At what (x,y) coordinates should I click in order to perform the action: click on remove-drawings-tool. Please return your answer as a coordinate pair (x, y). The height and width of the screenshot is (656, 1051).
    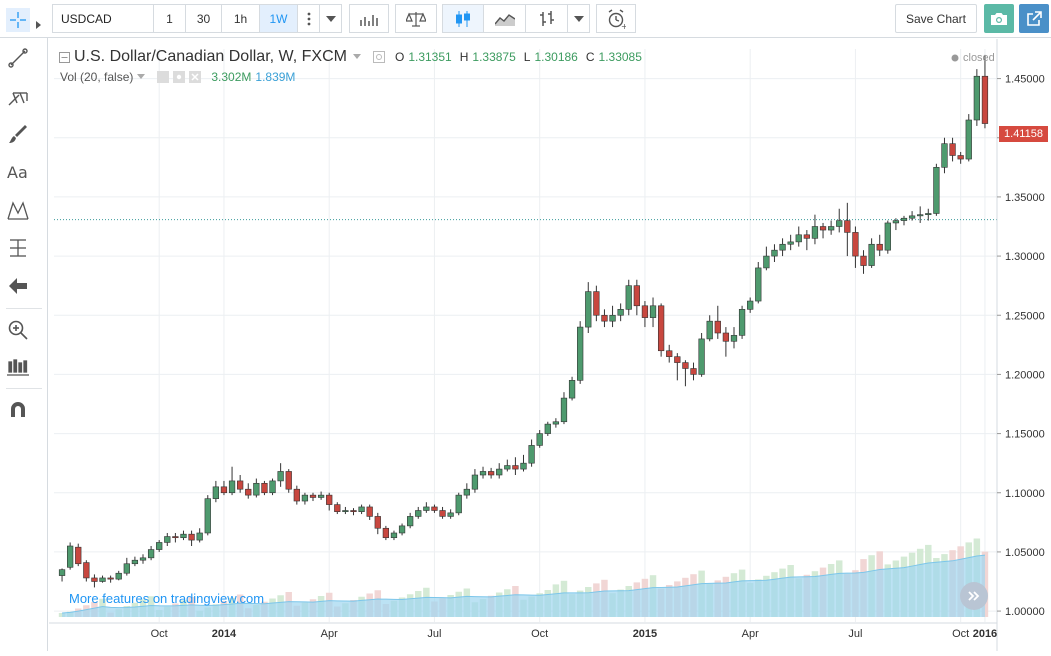
    Looking at the image, I should click on (18, 286).